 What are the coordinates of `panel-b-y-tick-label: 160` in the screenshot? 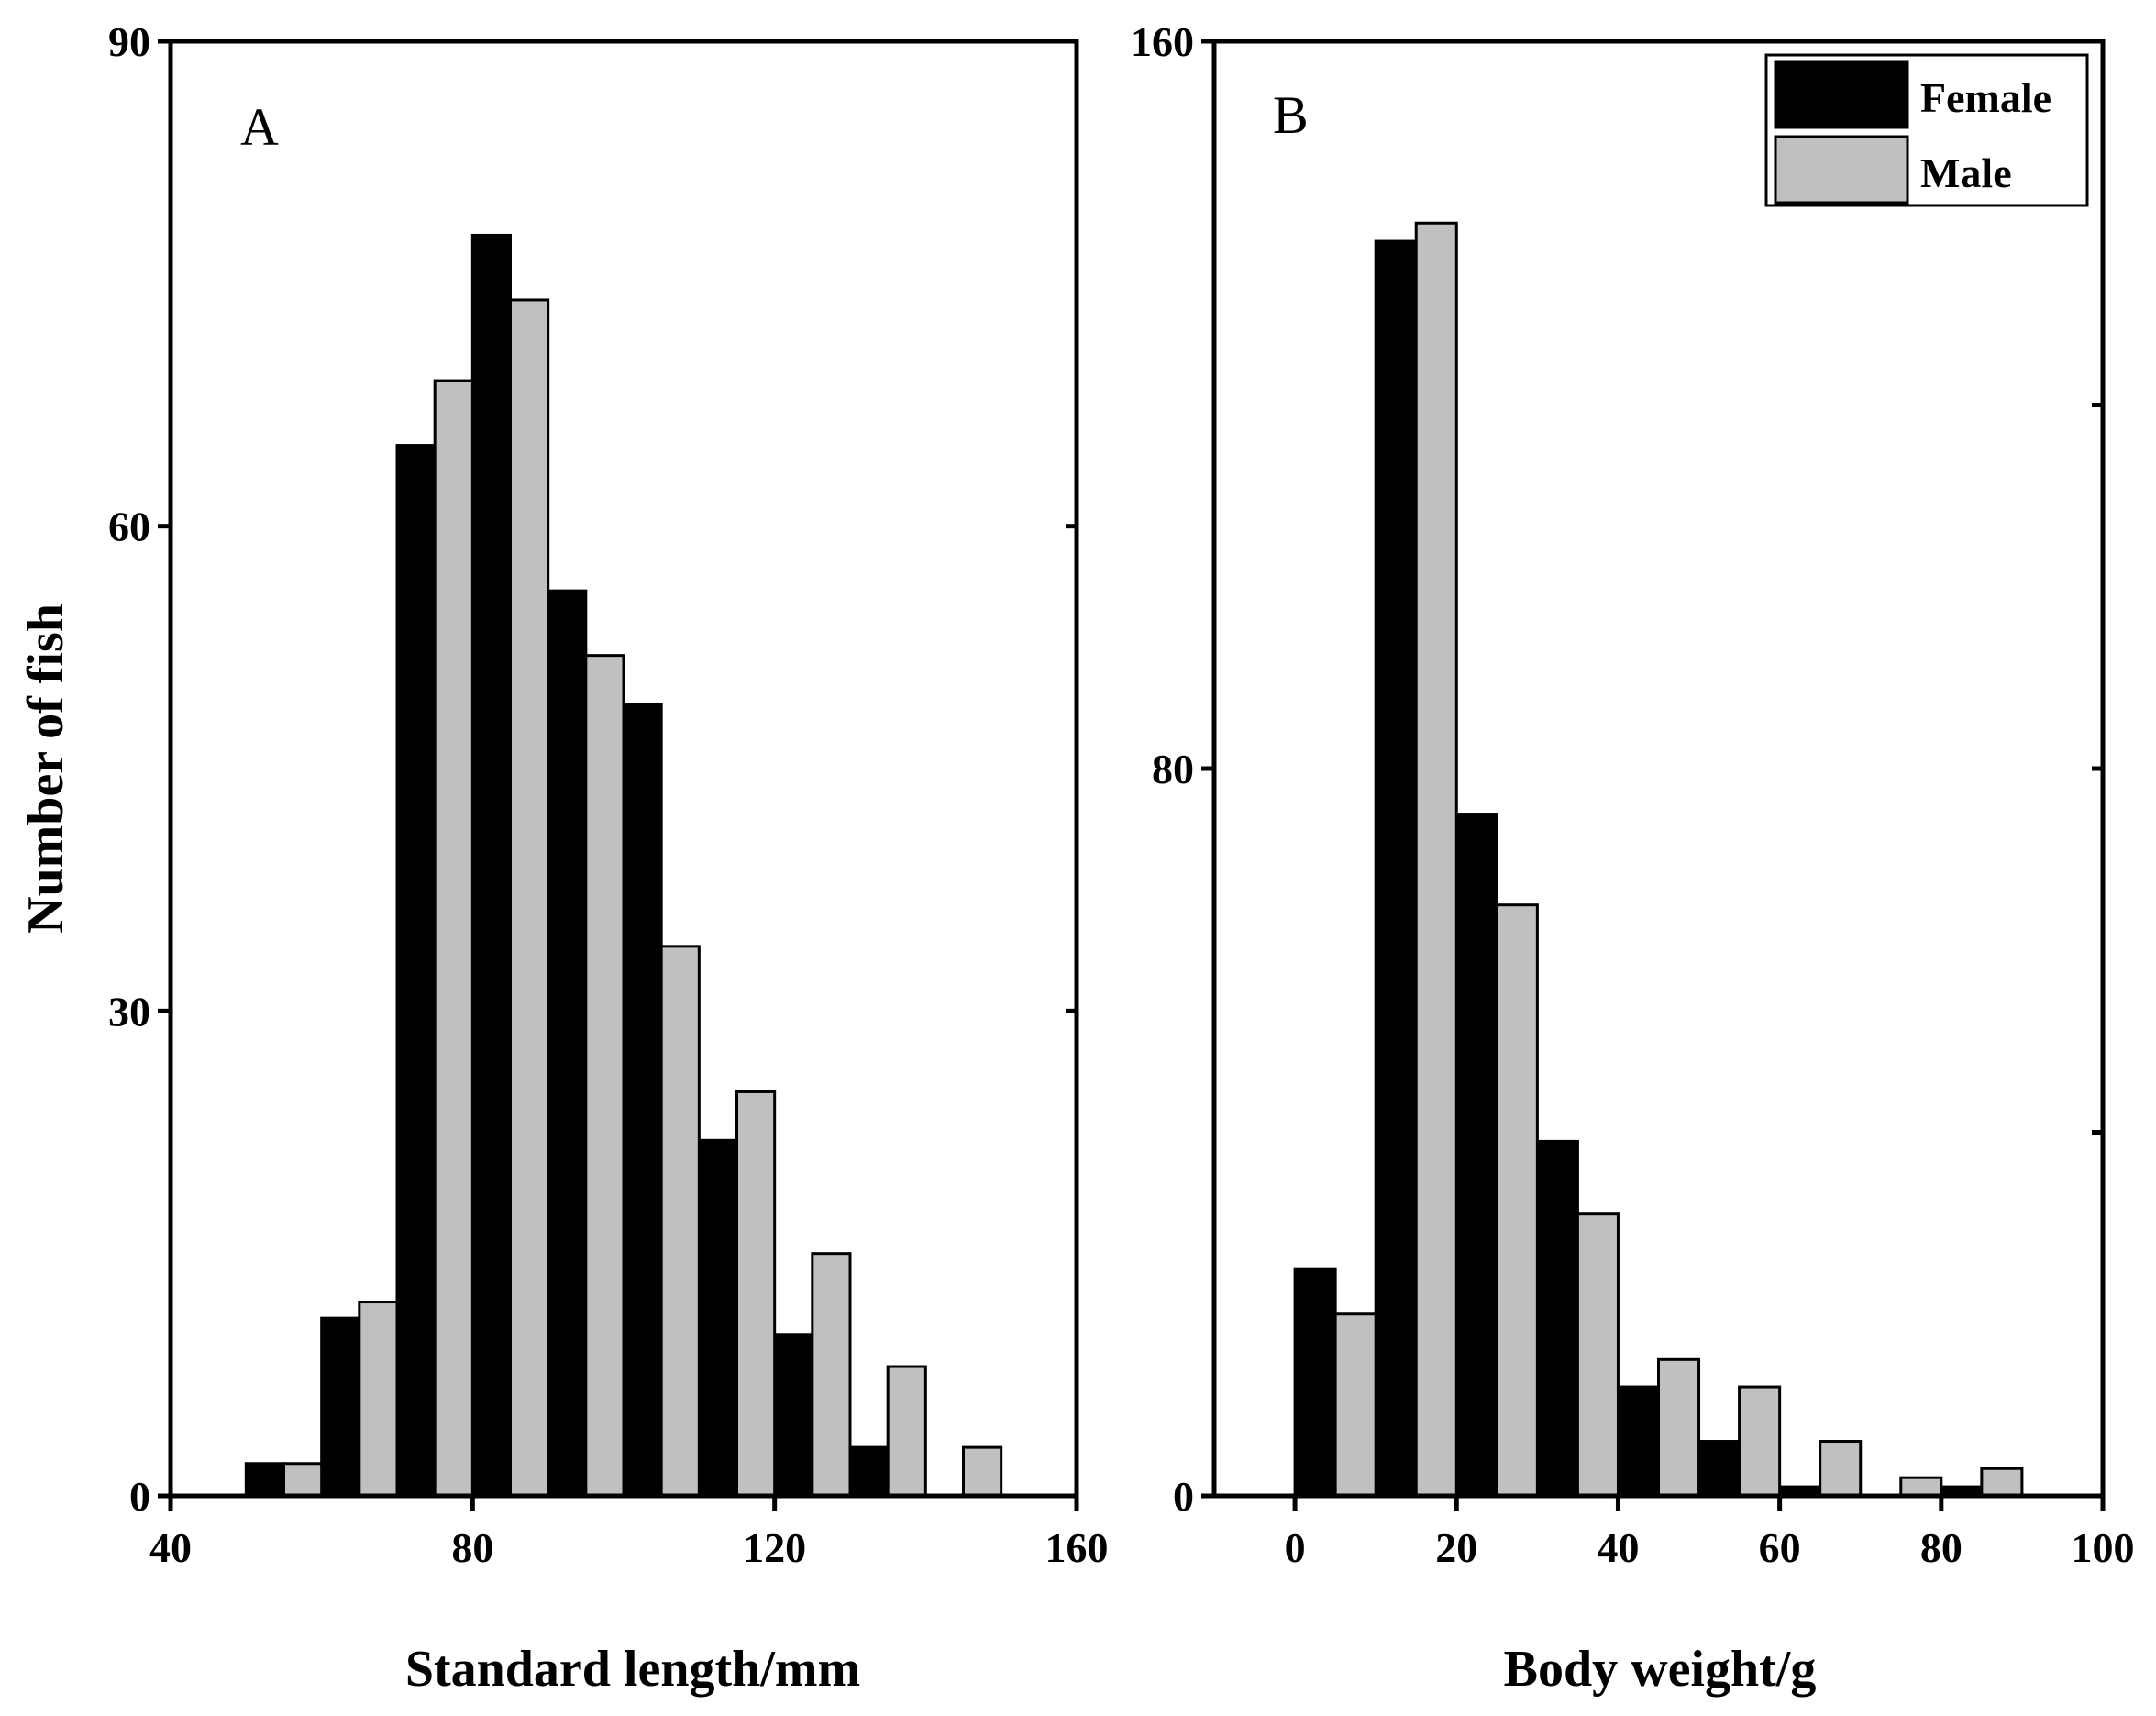 It's located at (1163, 41).